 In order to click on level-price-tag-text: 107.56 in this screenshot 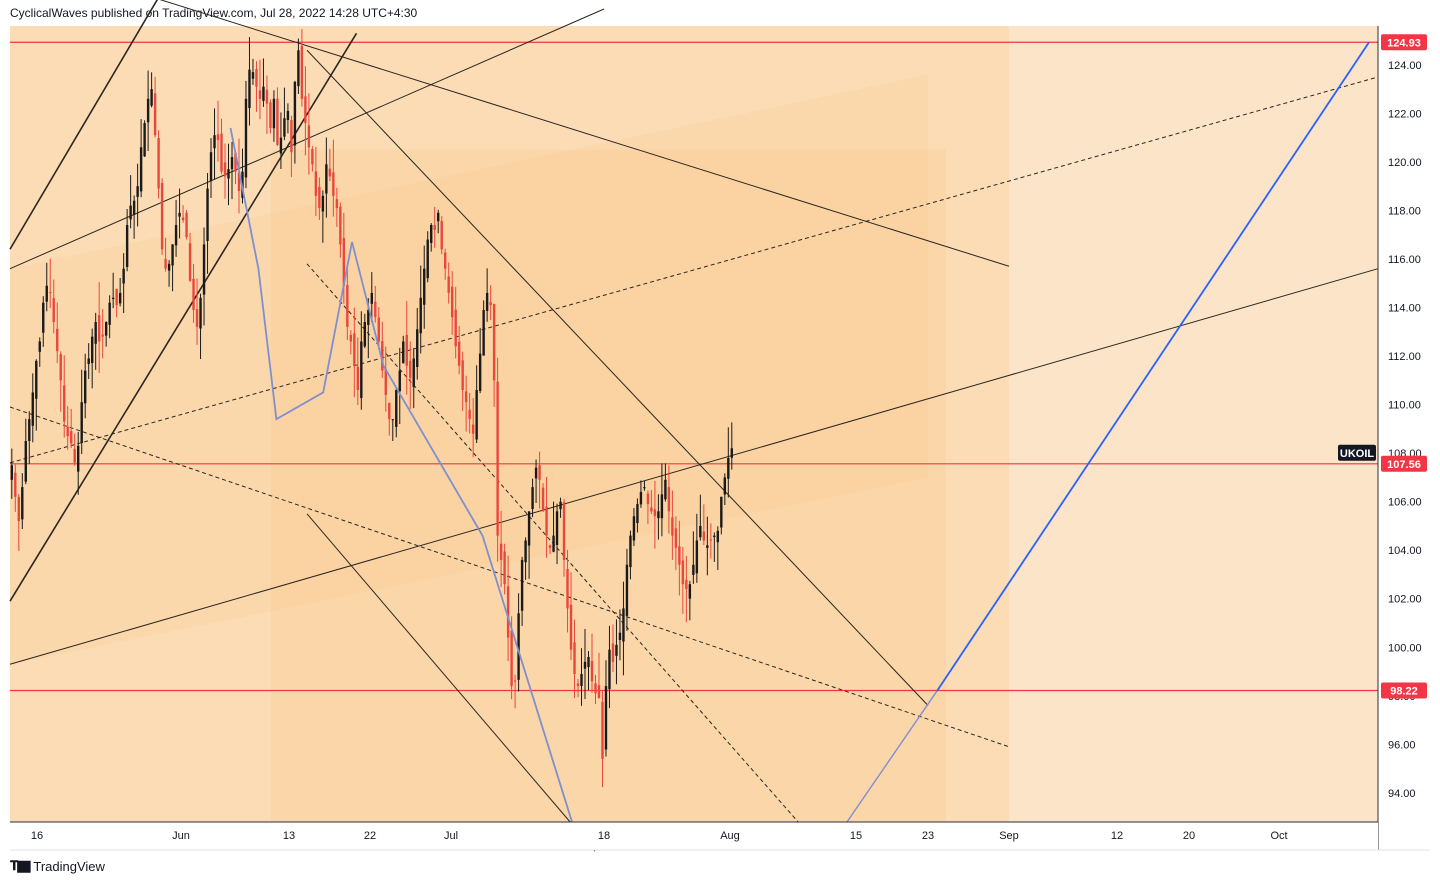, I will do `click(1404, 465)`.